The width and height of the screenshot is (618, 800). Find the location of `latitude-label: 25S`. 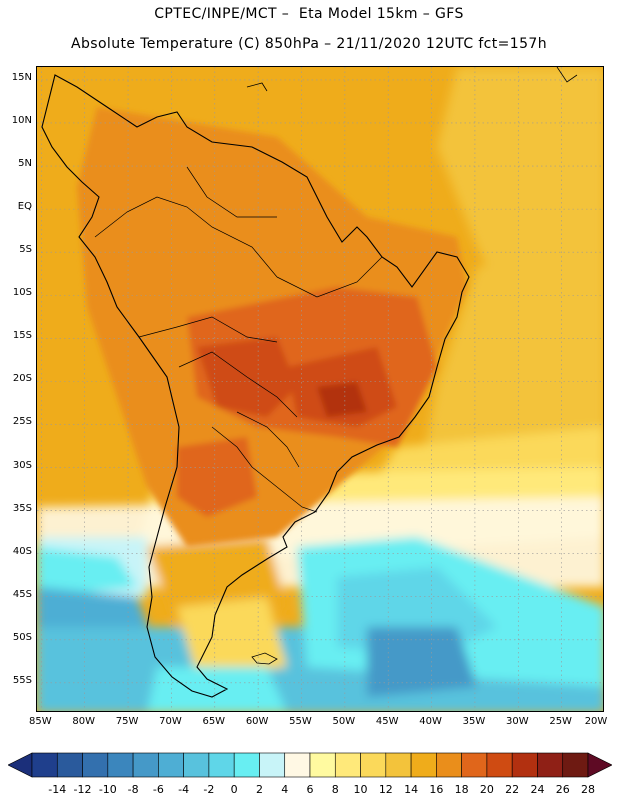

latitude-label: 25S is located at coordinates (22, 422).